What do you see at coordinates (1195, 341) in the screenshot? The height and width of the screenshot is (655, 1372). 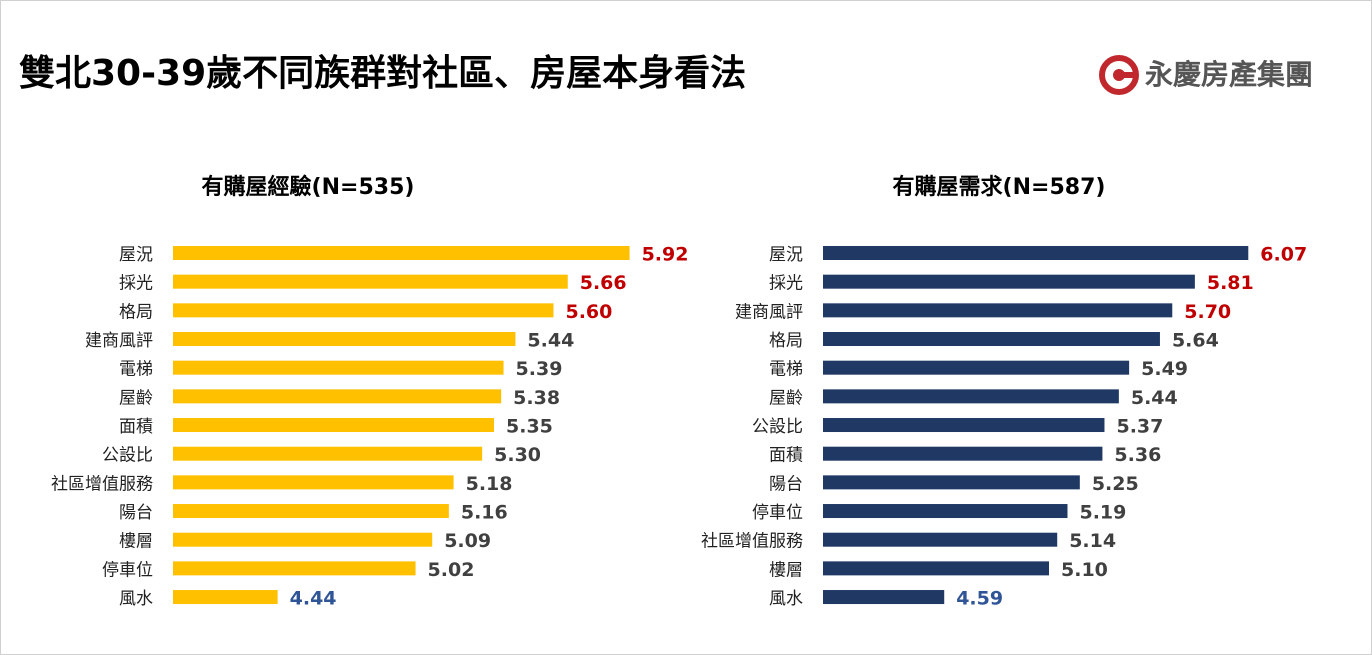 I see `value-label: 5.64` at bounding box center [1195, 341].